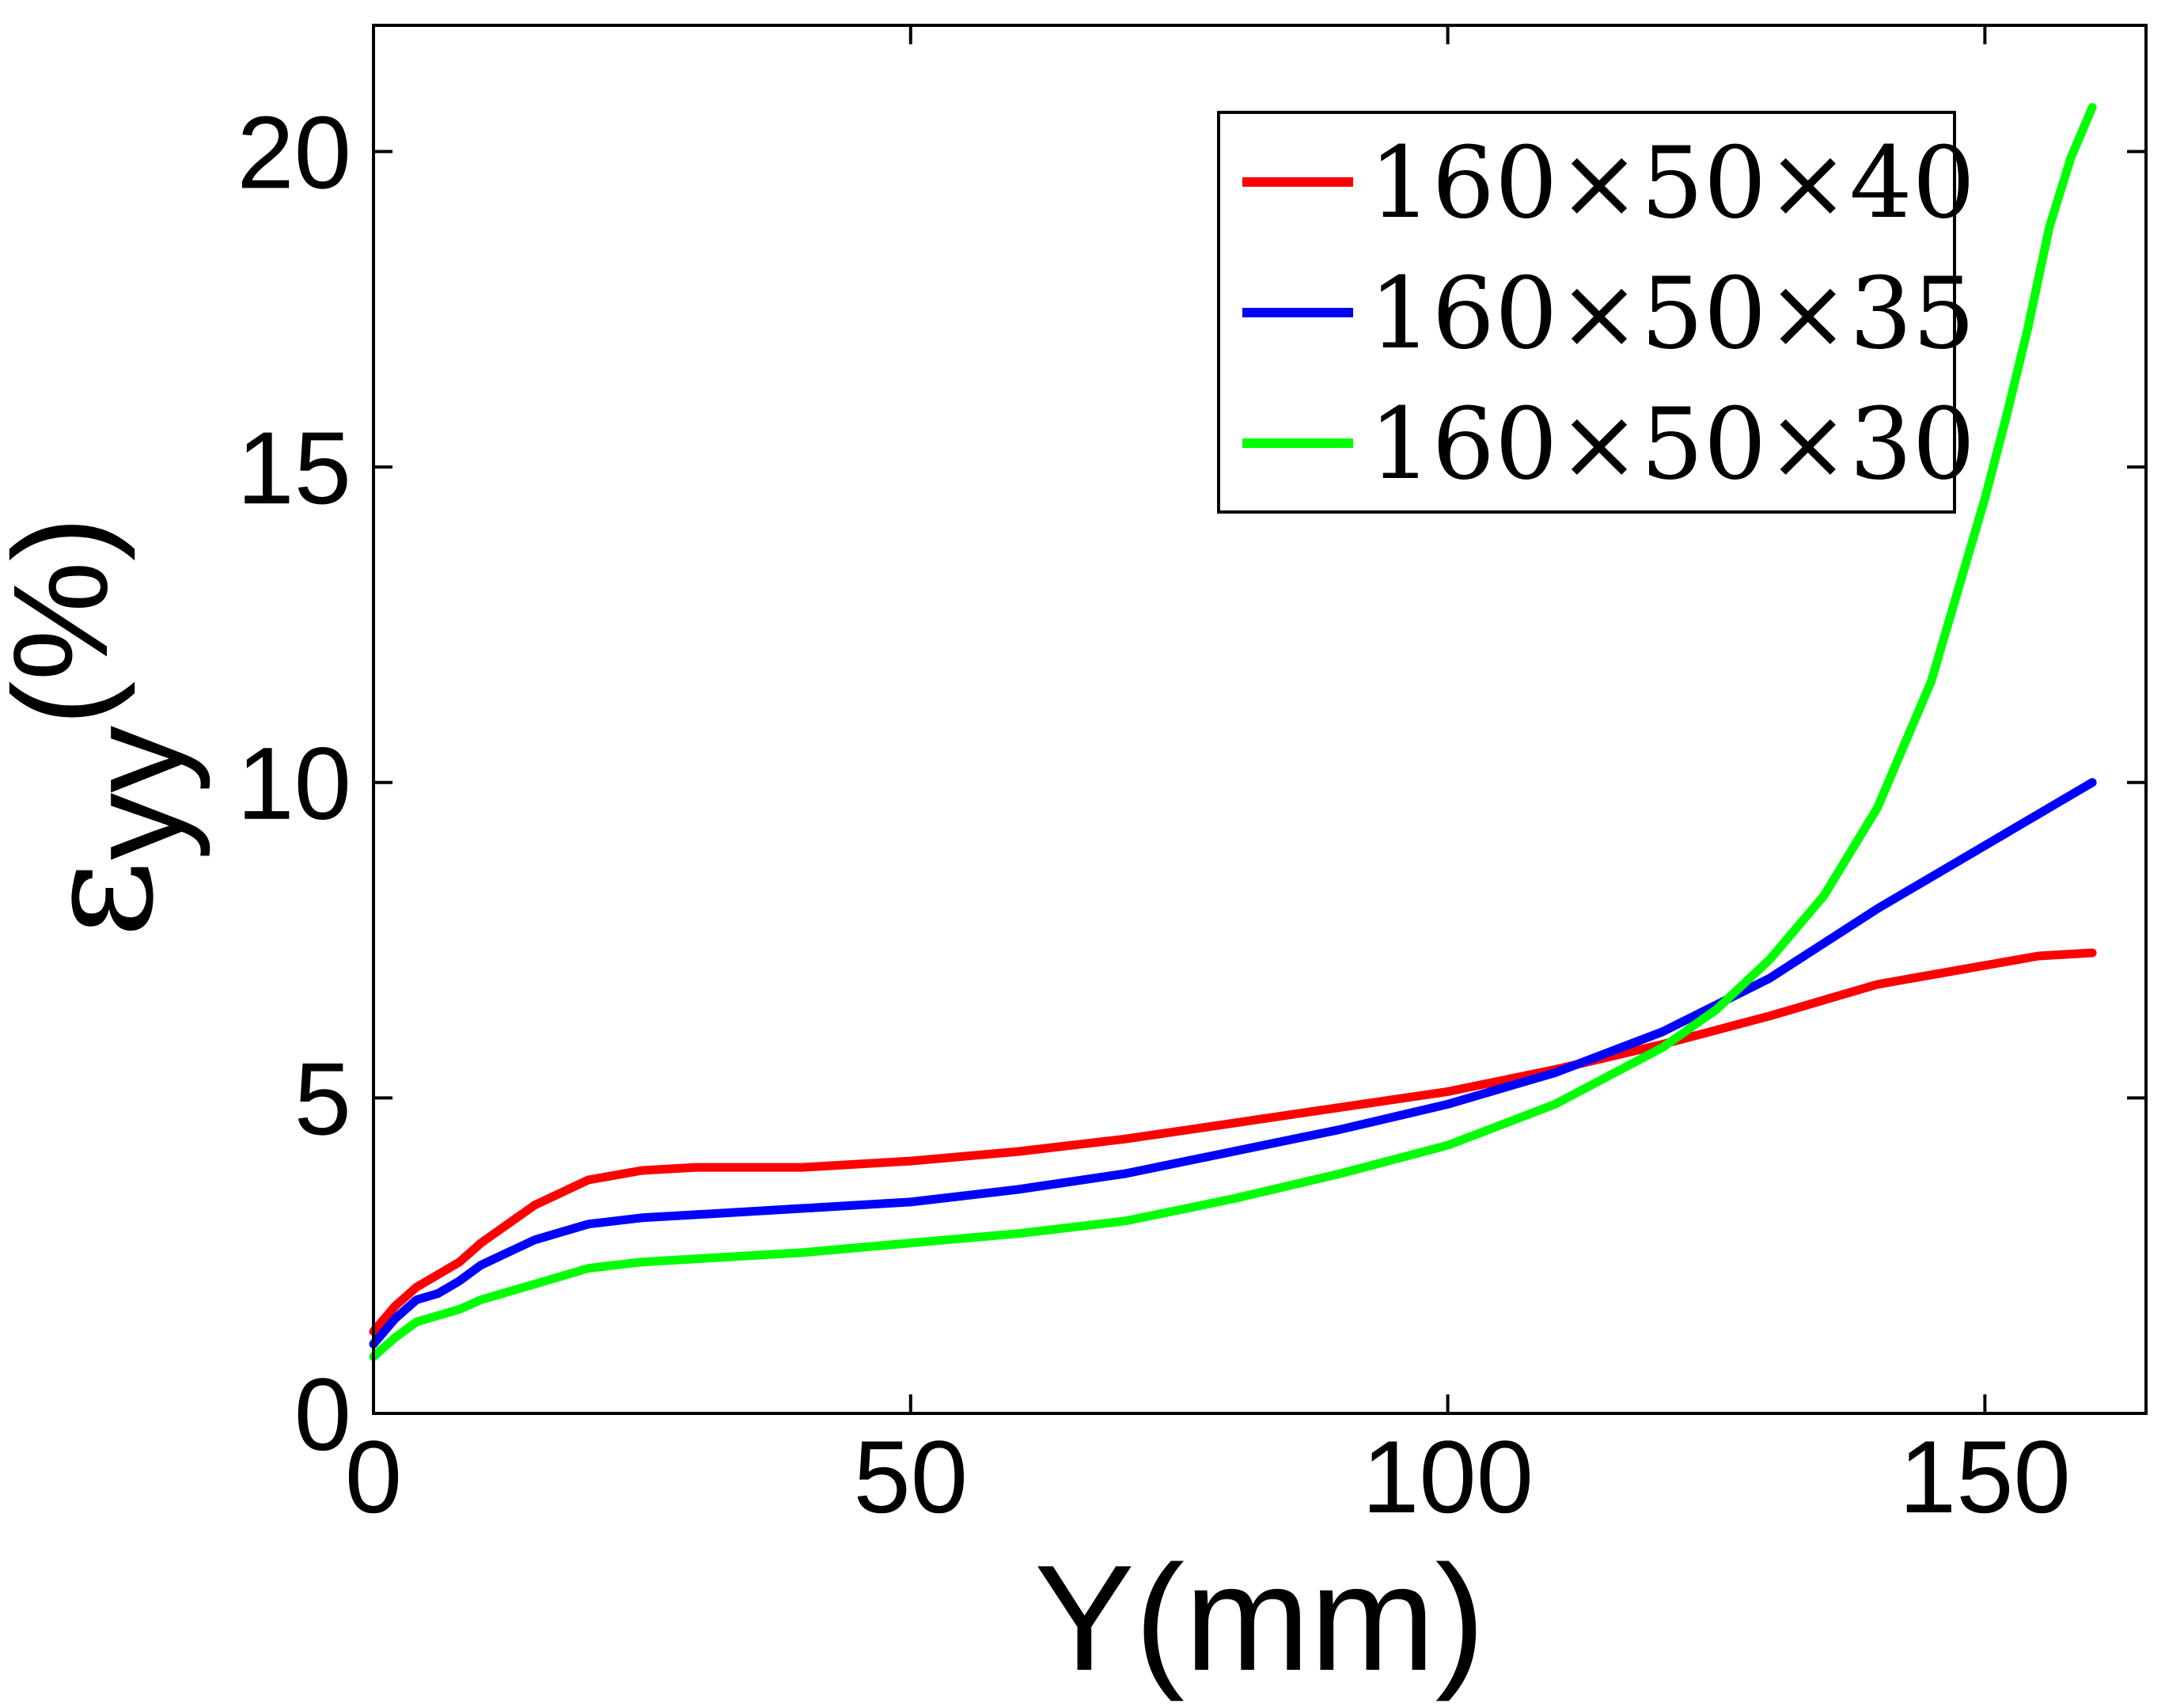  I want to click on y-tick-label: 0, so click(322, 1414).